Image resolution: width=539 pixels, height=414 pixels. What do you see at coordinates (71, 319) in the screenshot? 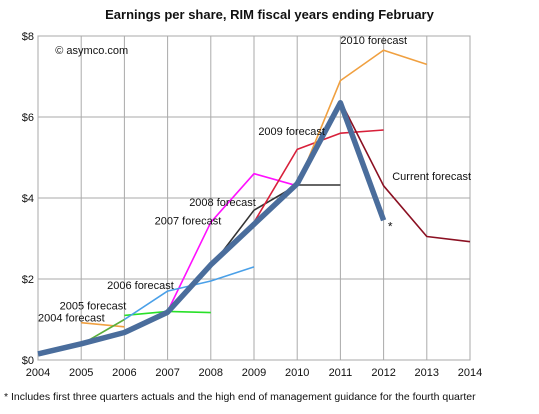
I see `series-label: 2004 forecast` at bounding box center [71, 319].